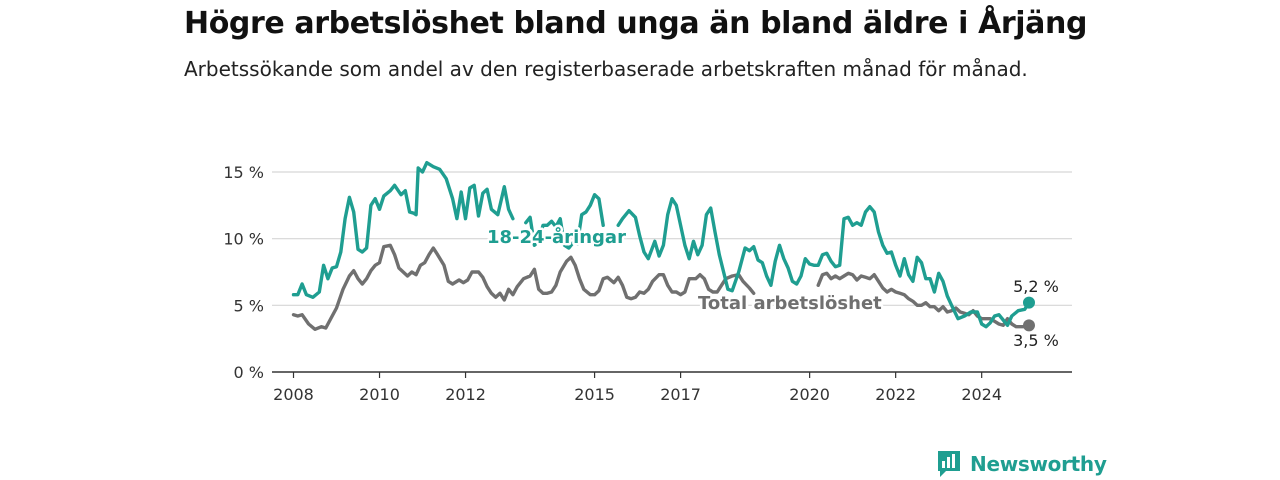  Describe the element at coordinates (1036, 286) in the screenshot. I see `youth-end-label: 5,2 %` at that location.